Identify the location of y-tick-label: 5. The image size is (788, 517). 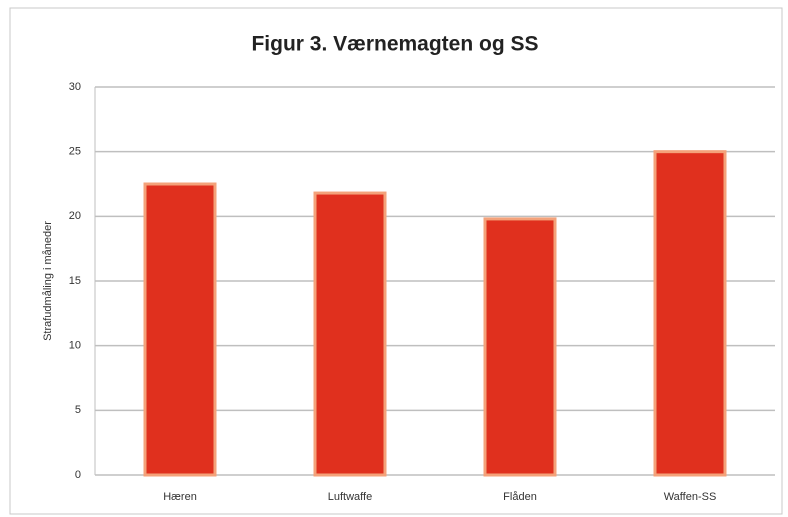
(78, 410).